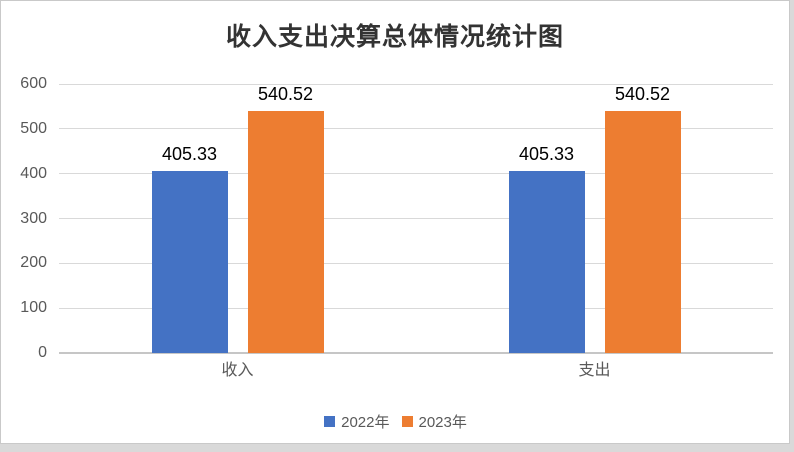  I want to click on legend-label: 2022年, so click(365, 422).